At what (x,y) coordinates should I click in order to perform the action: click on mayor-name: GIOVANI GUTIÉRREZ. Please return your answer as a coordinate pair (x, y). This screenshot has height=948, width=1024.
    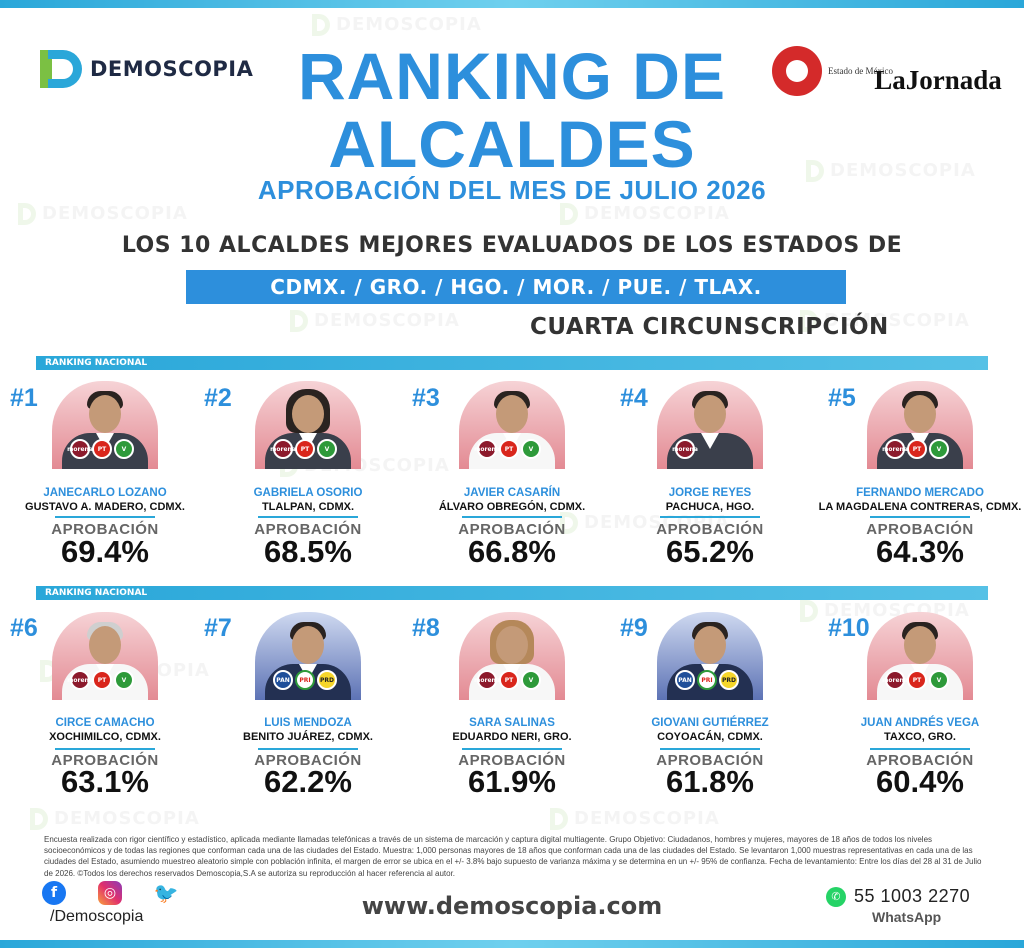
    Looking at the image, I should click on (710, 723).